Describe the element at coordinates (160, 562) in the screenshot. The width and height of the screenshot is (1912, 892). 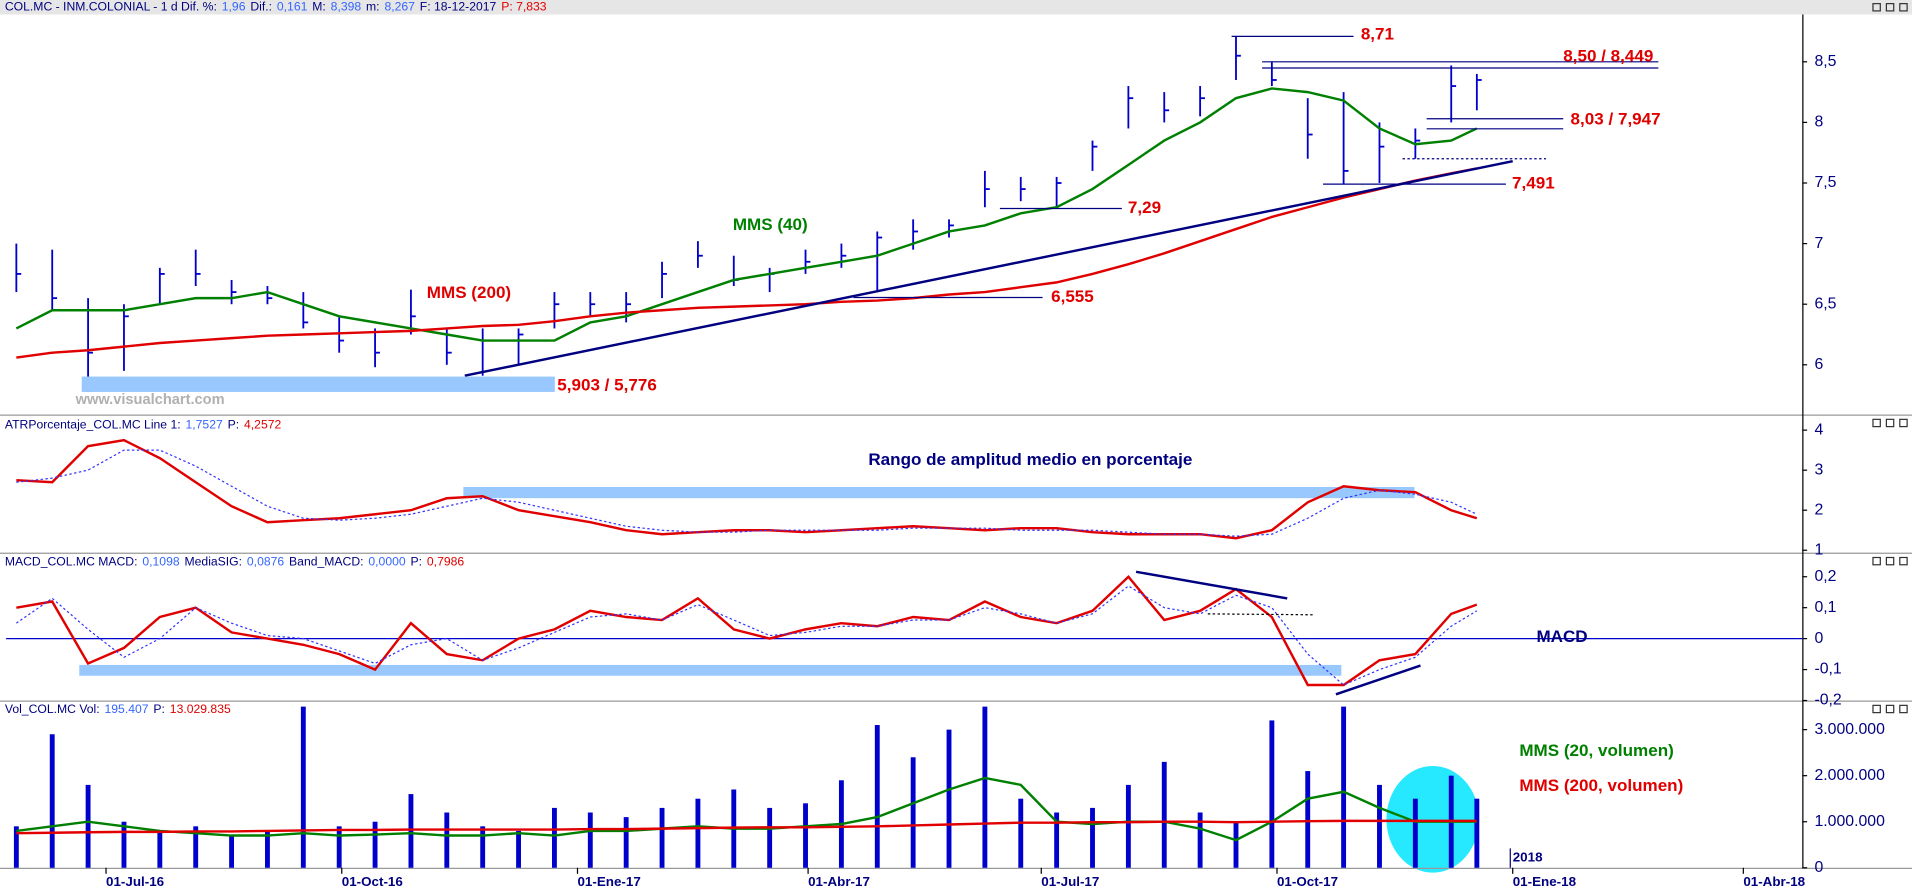
I see `header-item: 0,1098` at that location.